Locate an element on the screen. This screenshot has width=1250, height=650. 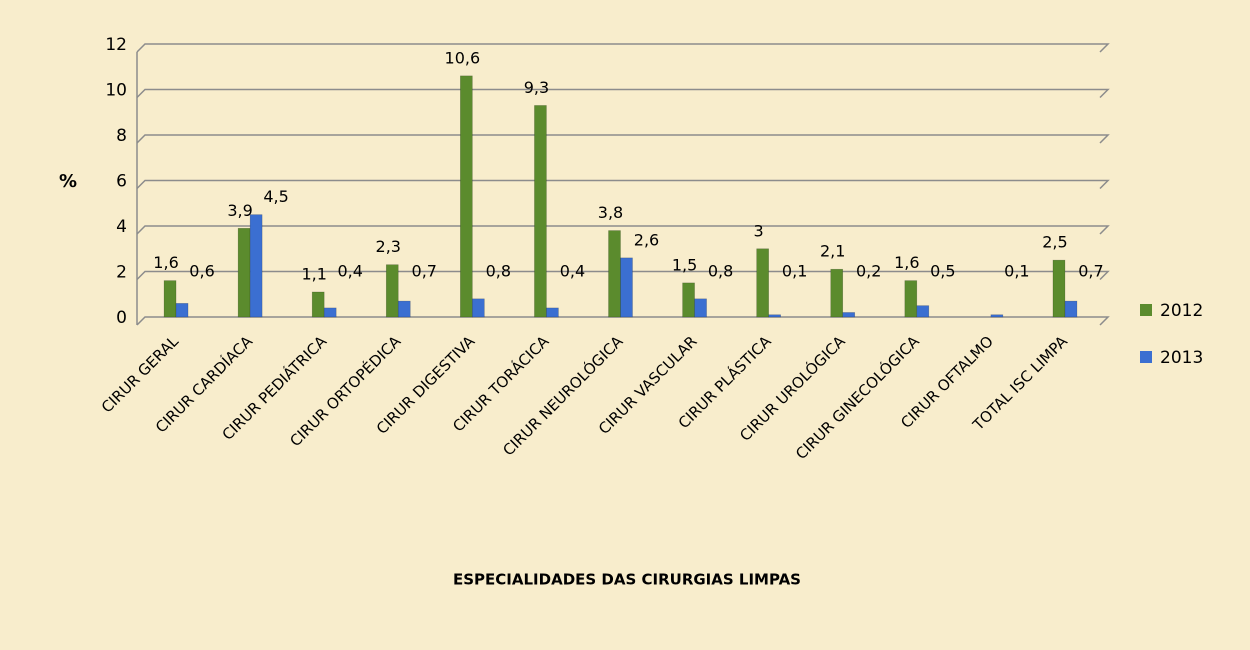
y-tick-label: 2 is located at coordinates (121, 273).